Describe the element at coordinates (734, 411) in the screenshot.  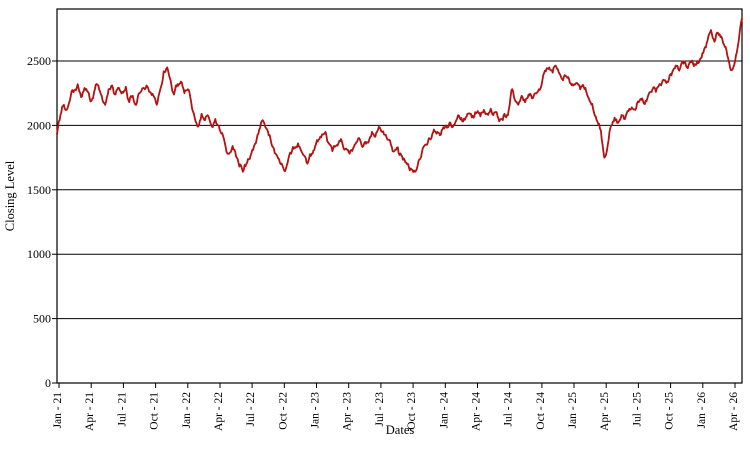
I see `x-tick-label: Apr - 26` at that location.